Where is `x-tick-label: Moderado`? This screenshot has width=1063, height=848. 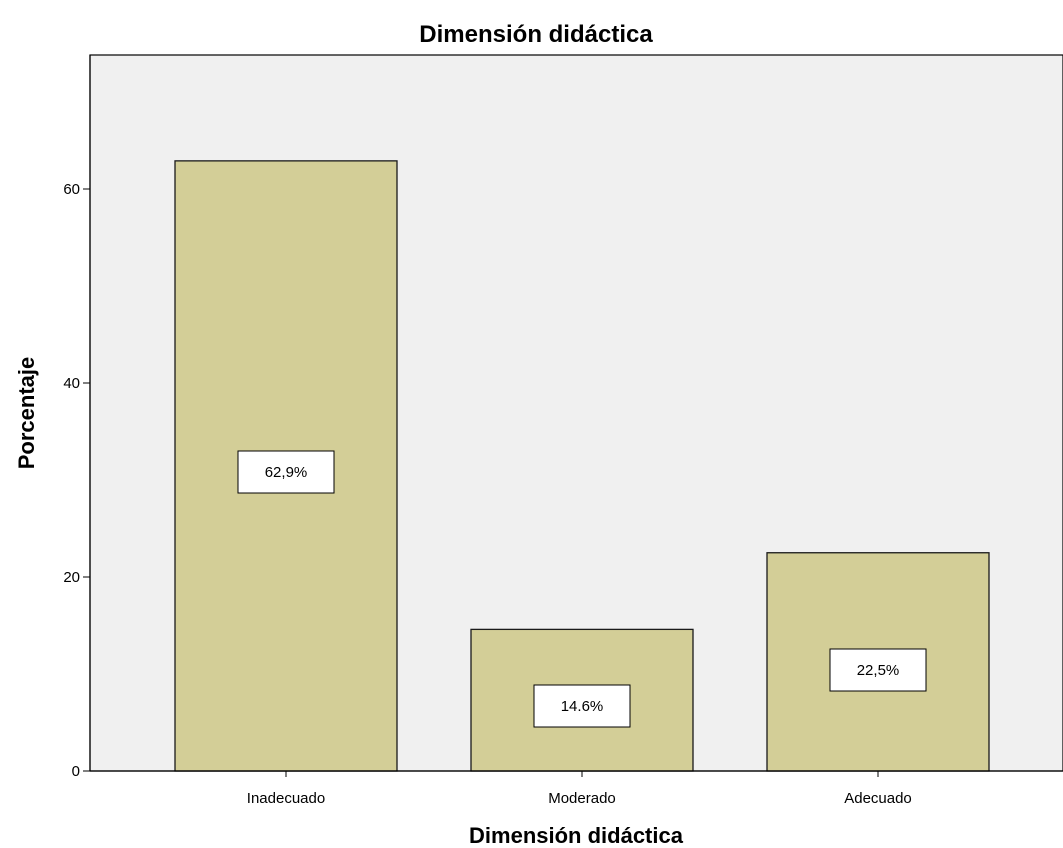 x-tick-label: Moderado is located at coordinates (582, 798).